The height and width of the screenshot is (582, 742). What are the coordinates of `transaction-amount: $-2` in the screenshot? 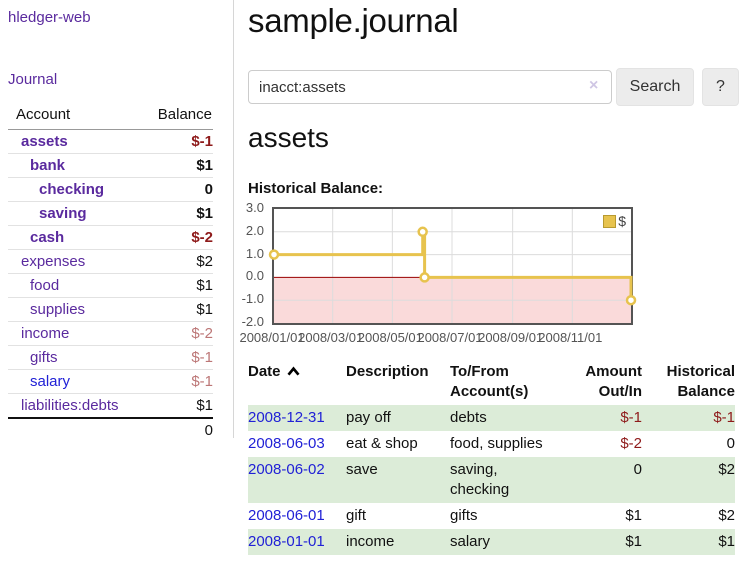 It's located at (631, 443).